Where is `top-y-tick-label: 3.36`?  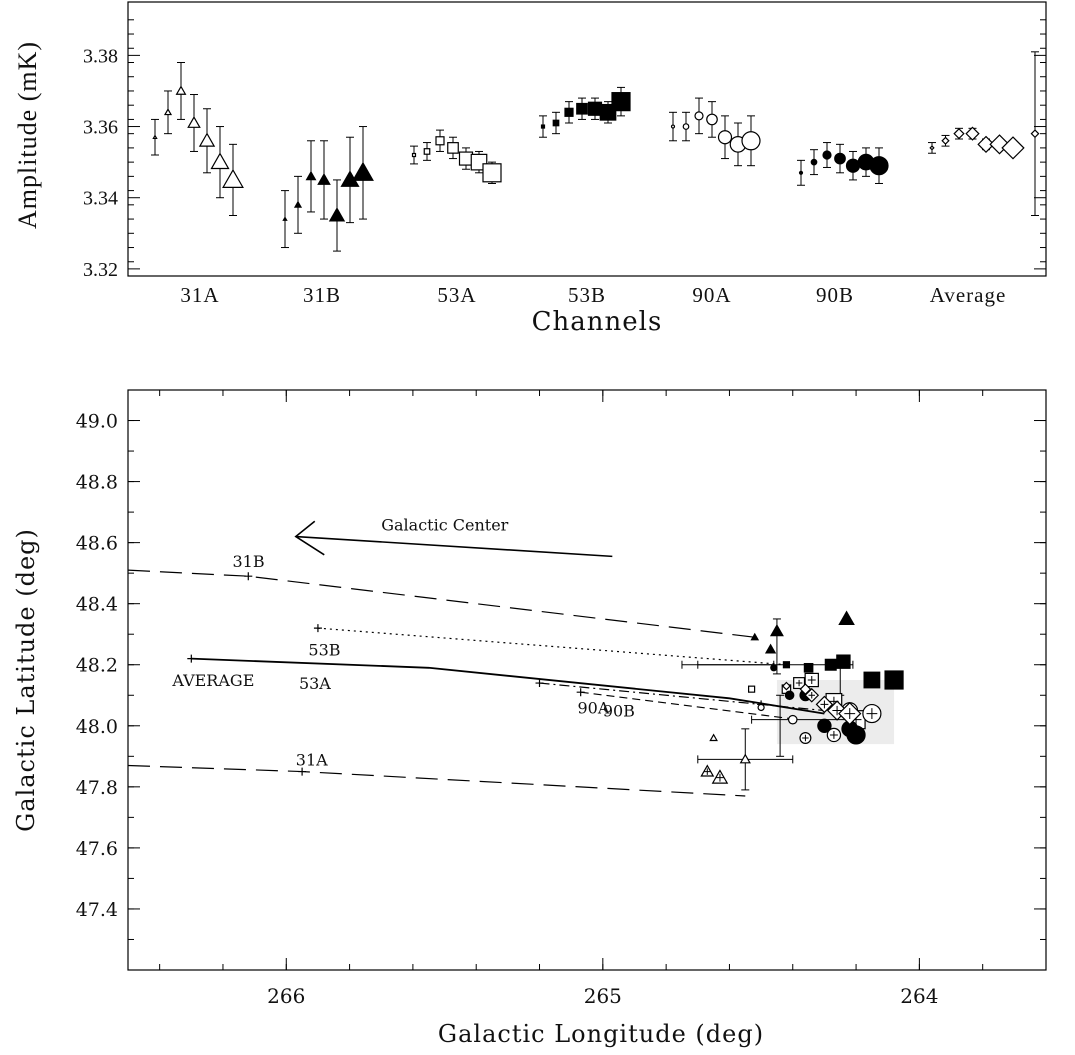
top-y-tick-label: 3.36 is located at coordinates (100, 128).